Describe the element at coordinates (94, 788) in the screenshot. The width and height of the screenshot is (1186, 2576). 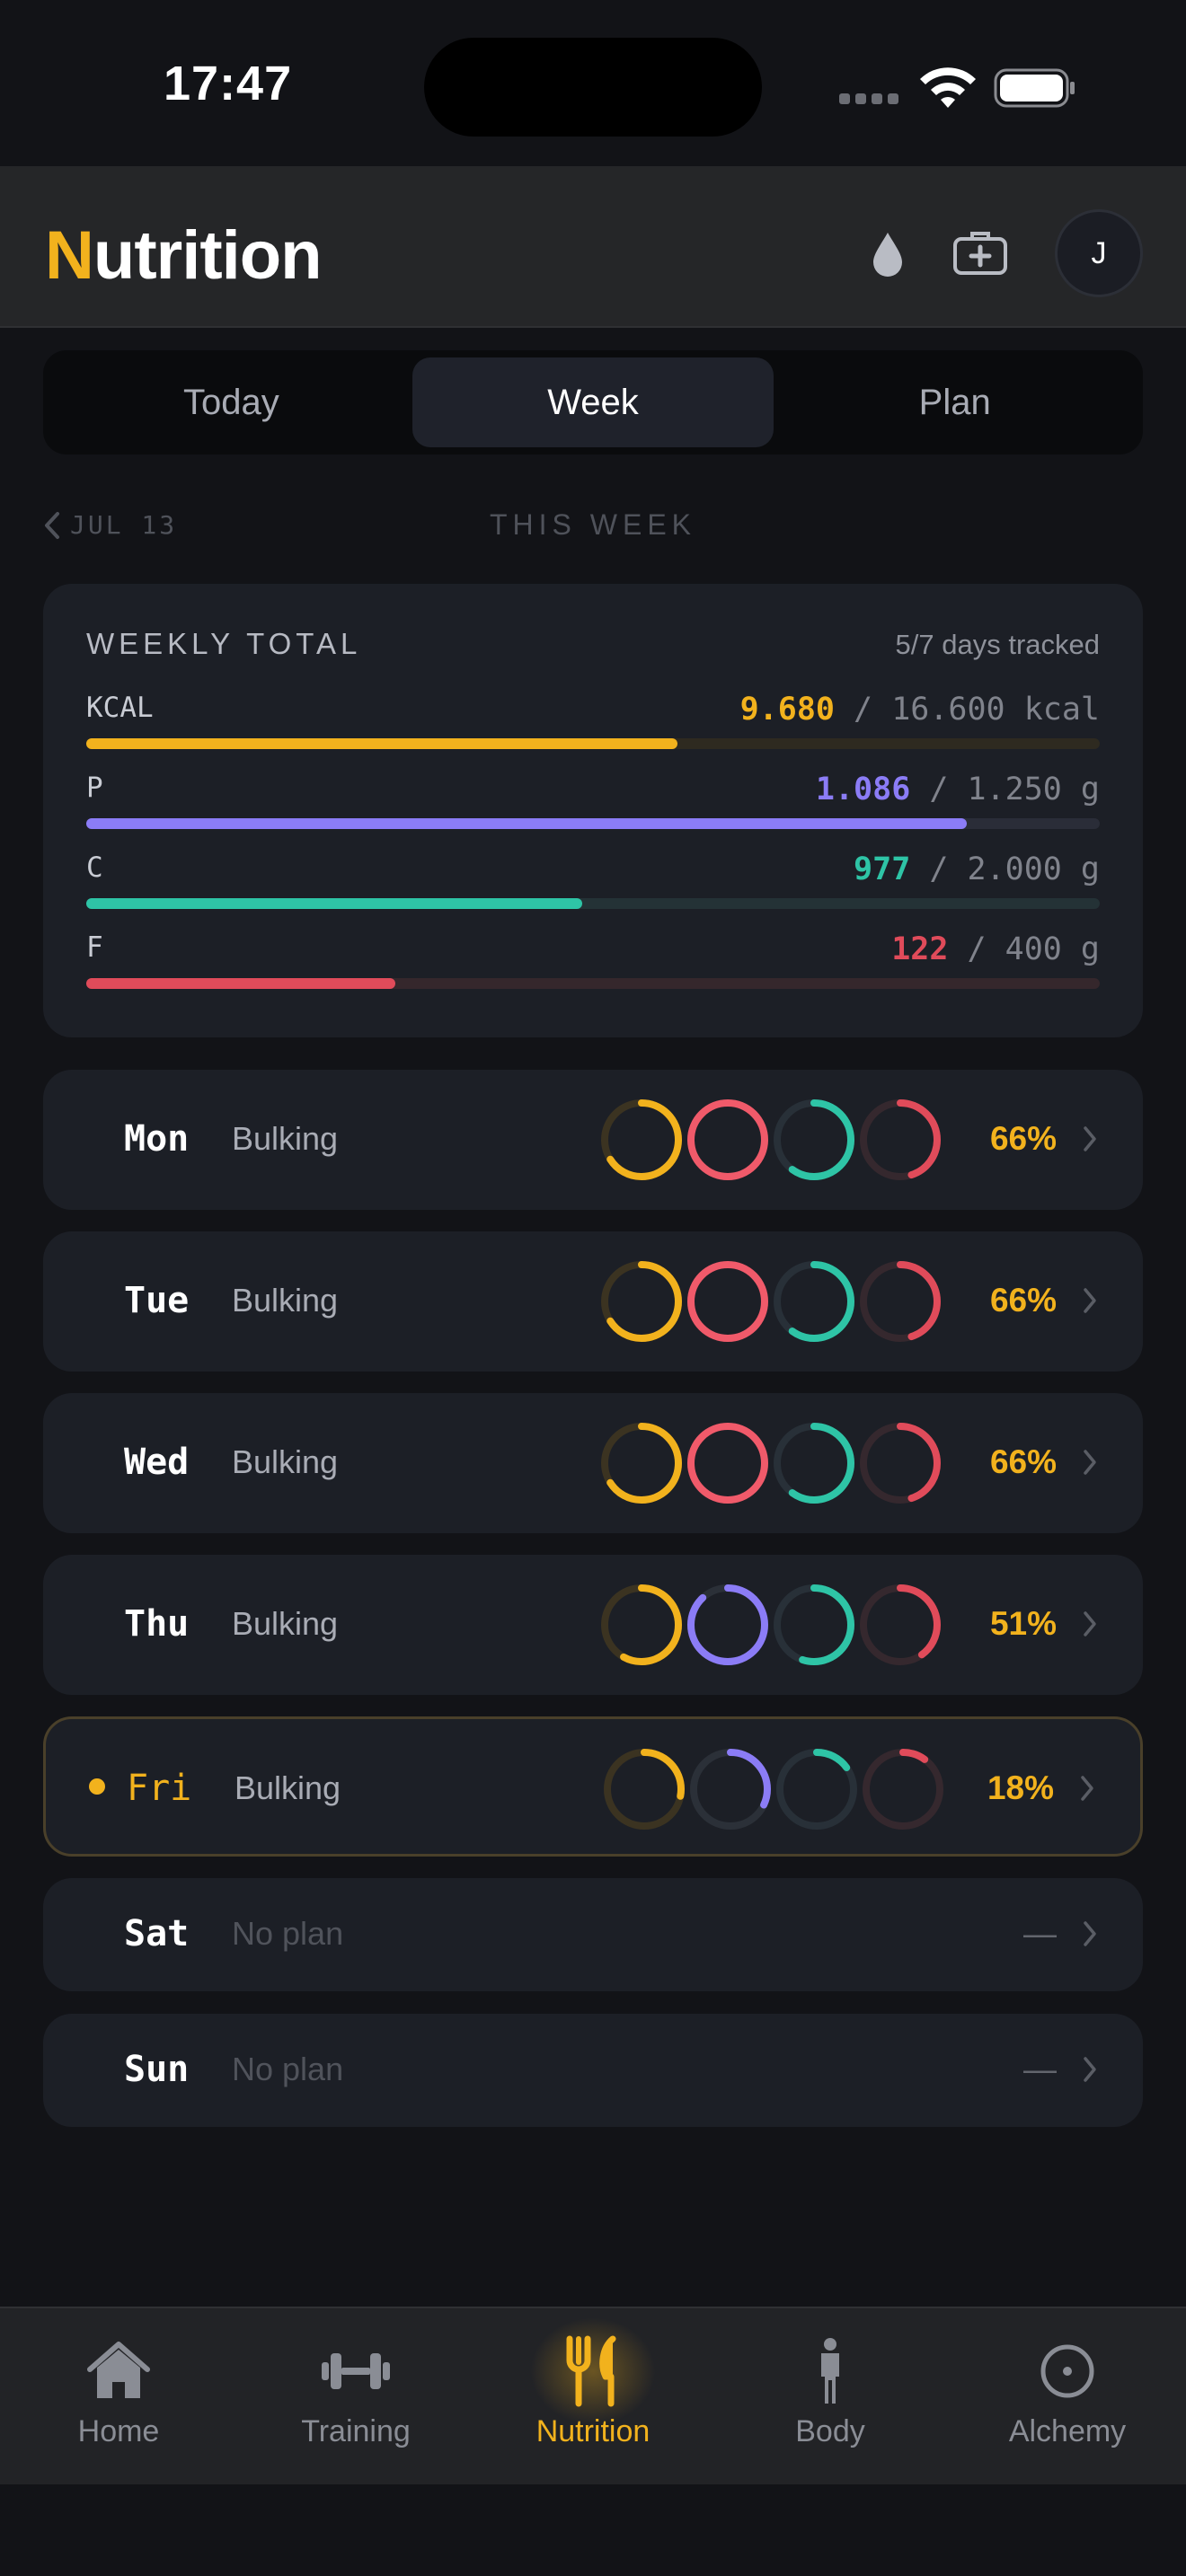
I see `macro-label: P` at that location.